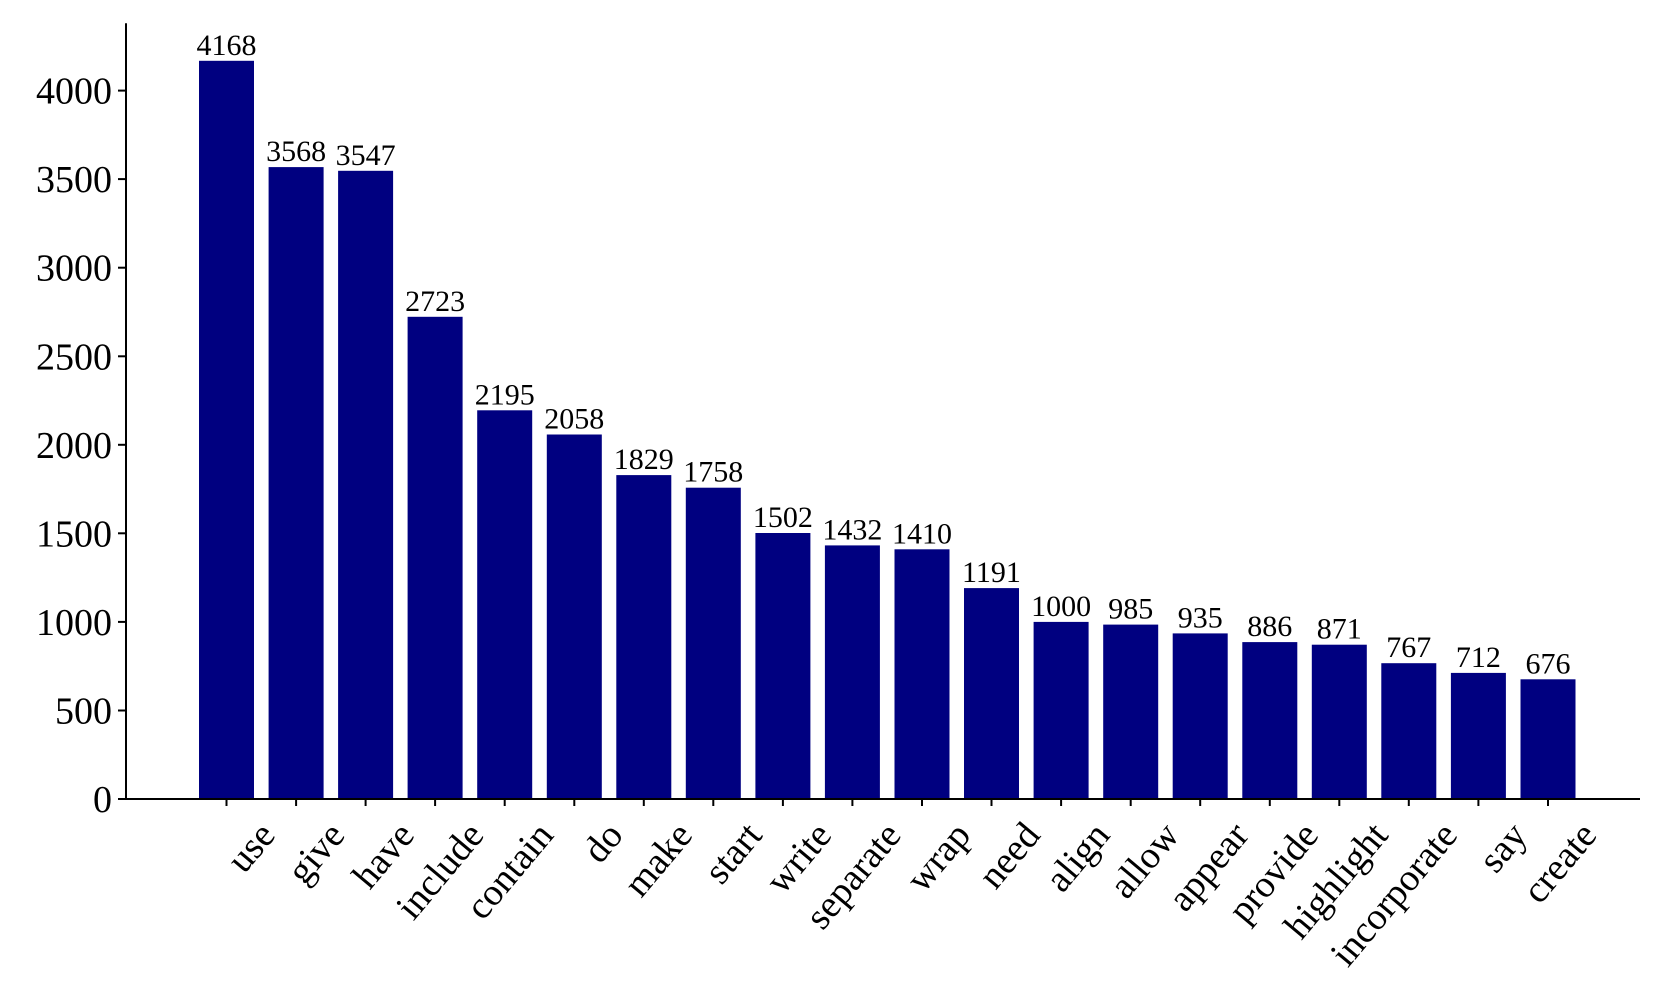 This screenshot has height=997, width=1661. I want to click on x-tick-label-give: give, so click(316, 853).